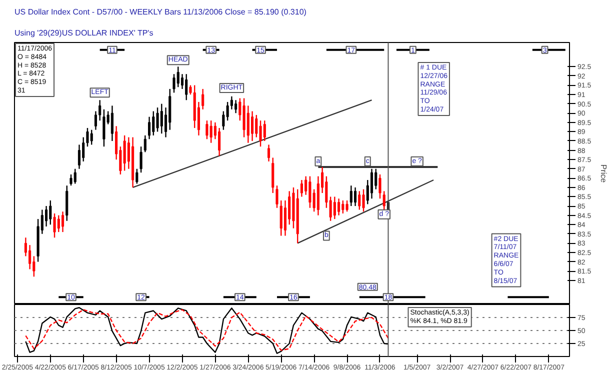 This screenshot has height=373, width=610. Describe the element at coordinates (84, 33) in the screenshot. I see `chart-subtitle: Using '29(29)US DOLLAR INDEX' TP's` at that location.